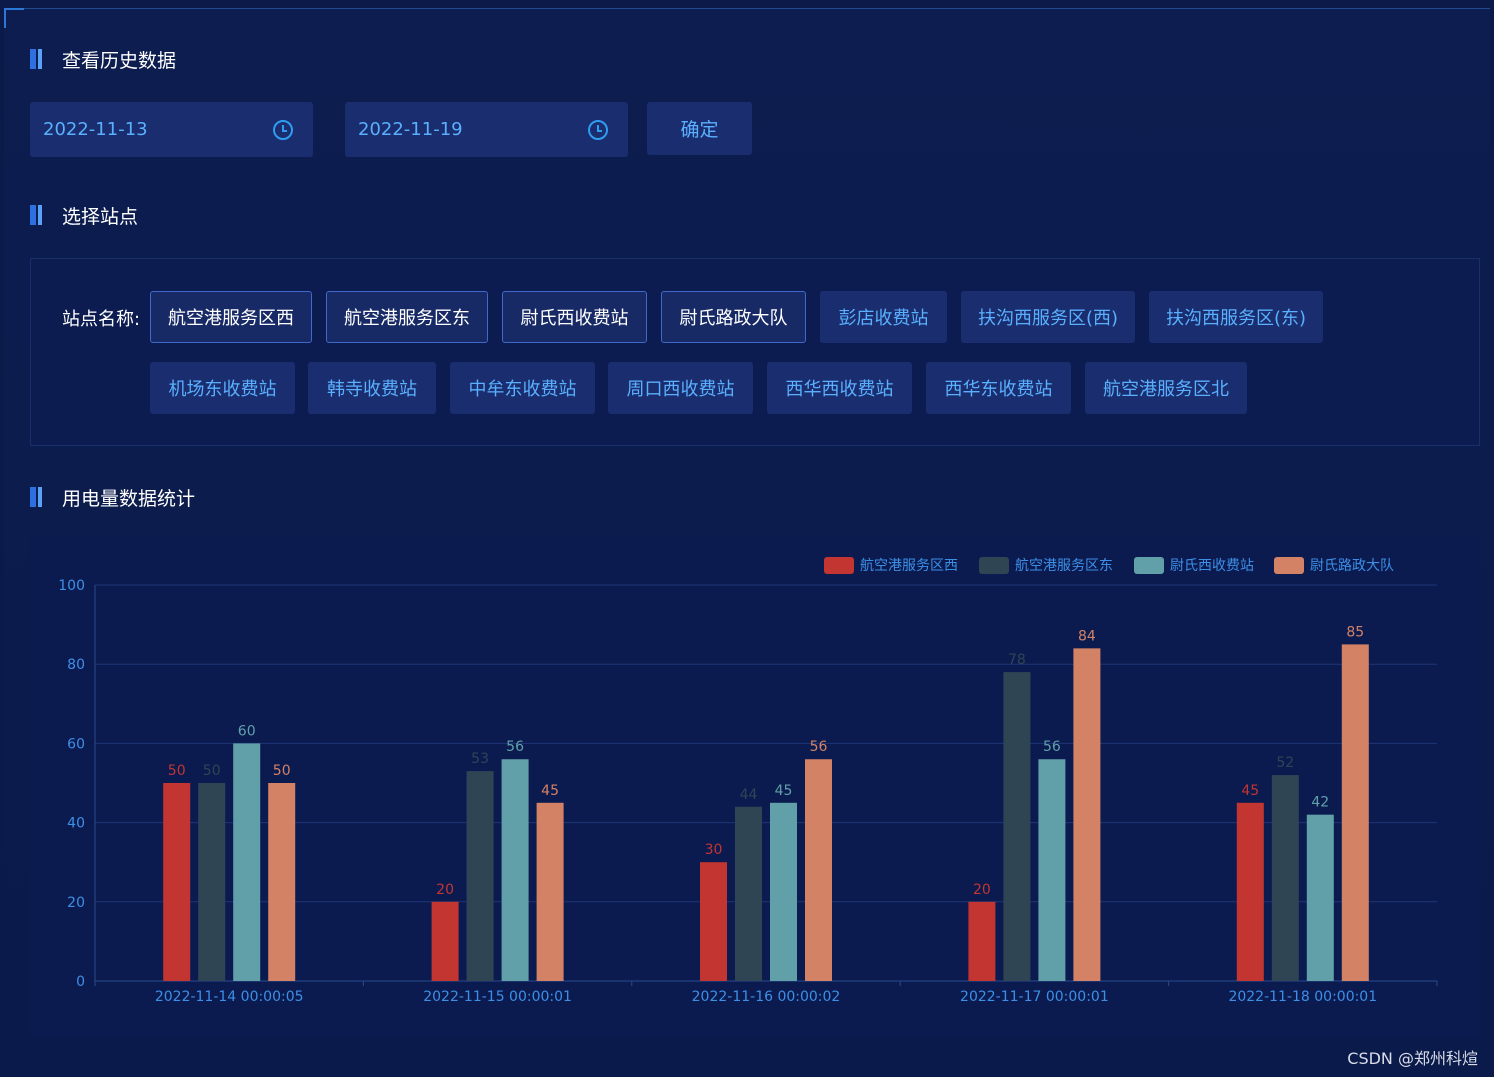  What do you see at coordinates (1285, 763) in the screenshot?
I see `bar-value-label: 52` at bounding box center [1285, 763].